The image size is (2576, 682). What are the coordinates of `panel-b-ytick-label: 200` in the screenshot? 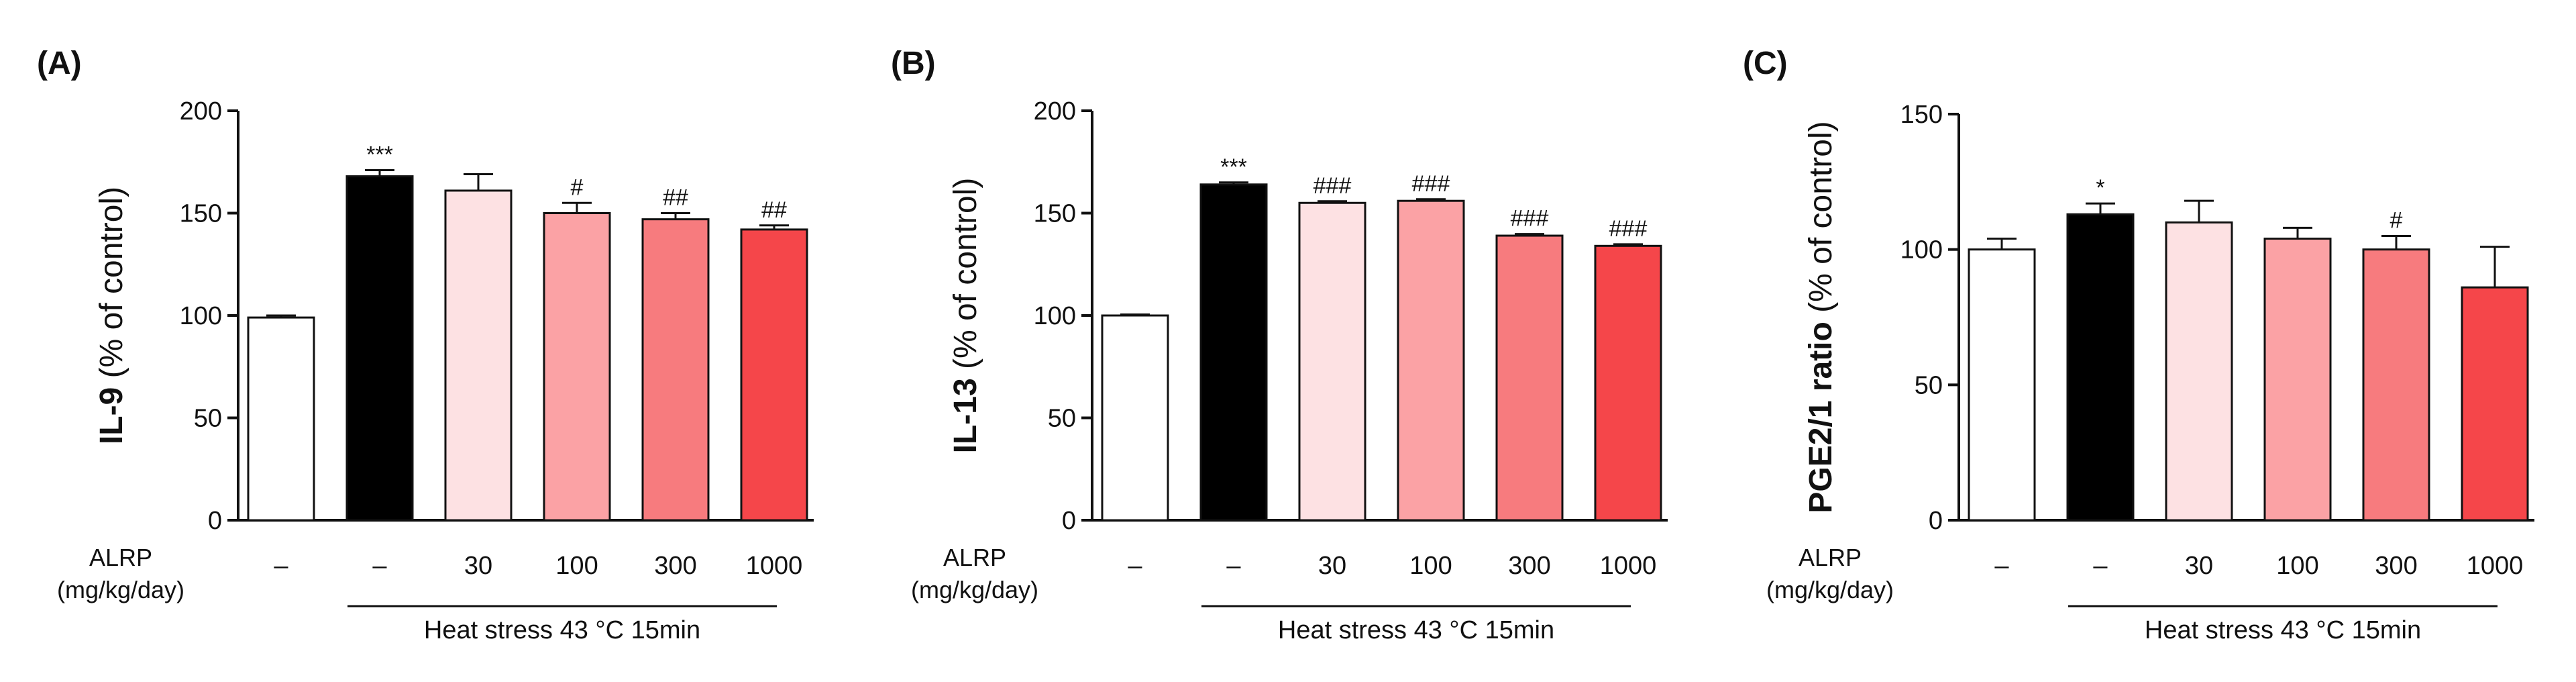 It's located at (1055, 111).